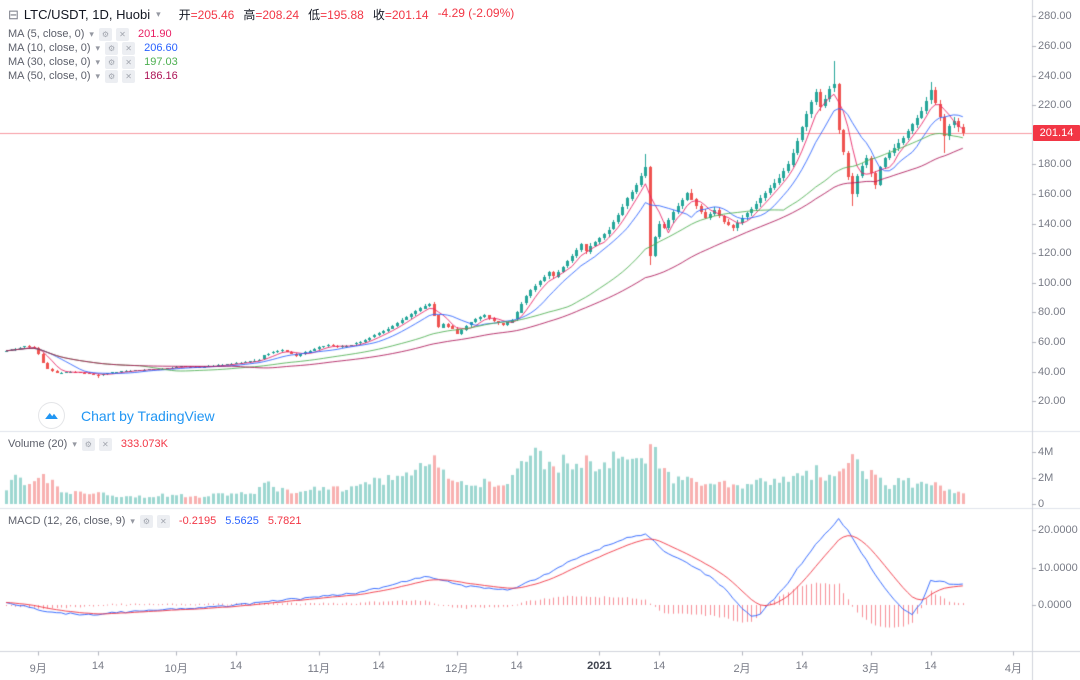  What do you see at coordinates (1052, 401) in the screenshot?
I see `axis-tick-label: 20.00` at bounding box center [1052, 401].